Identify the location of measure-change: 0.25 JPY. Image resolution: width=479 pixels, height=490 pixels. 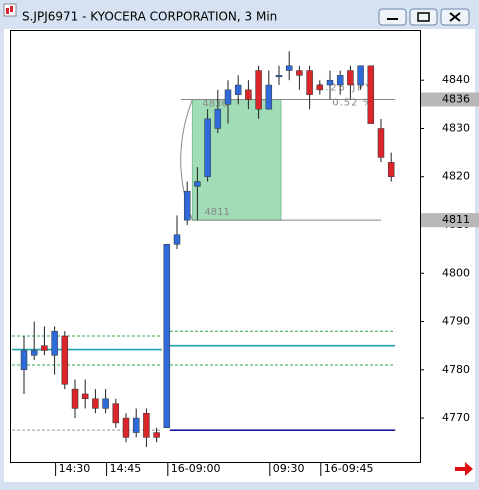
(345, 88).